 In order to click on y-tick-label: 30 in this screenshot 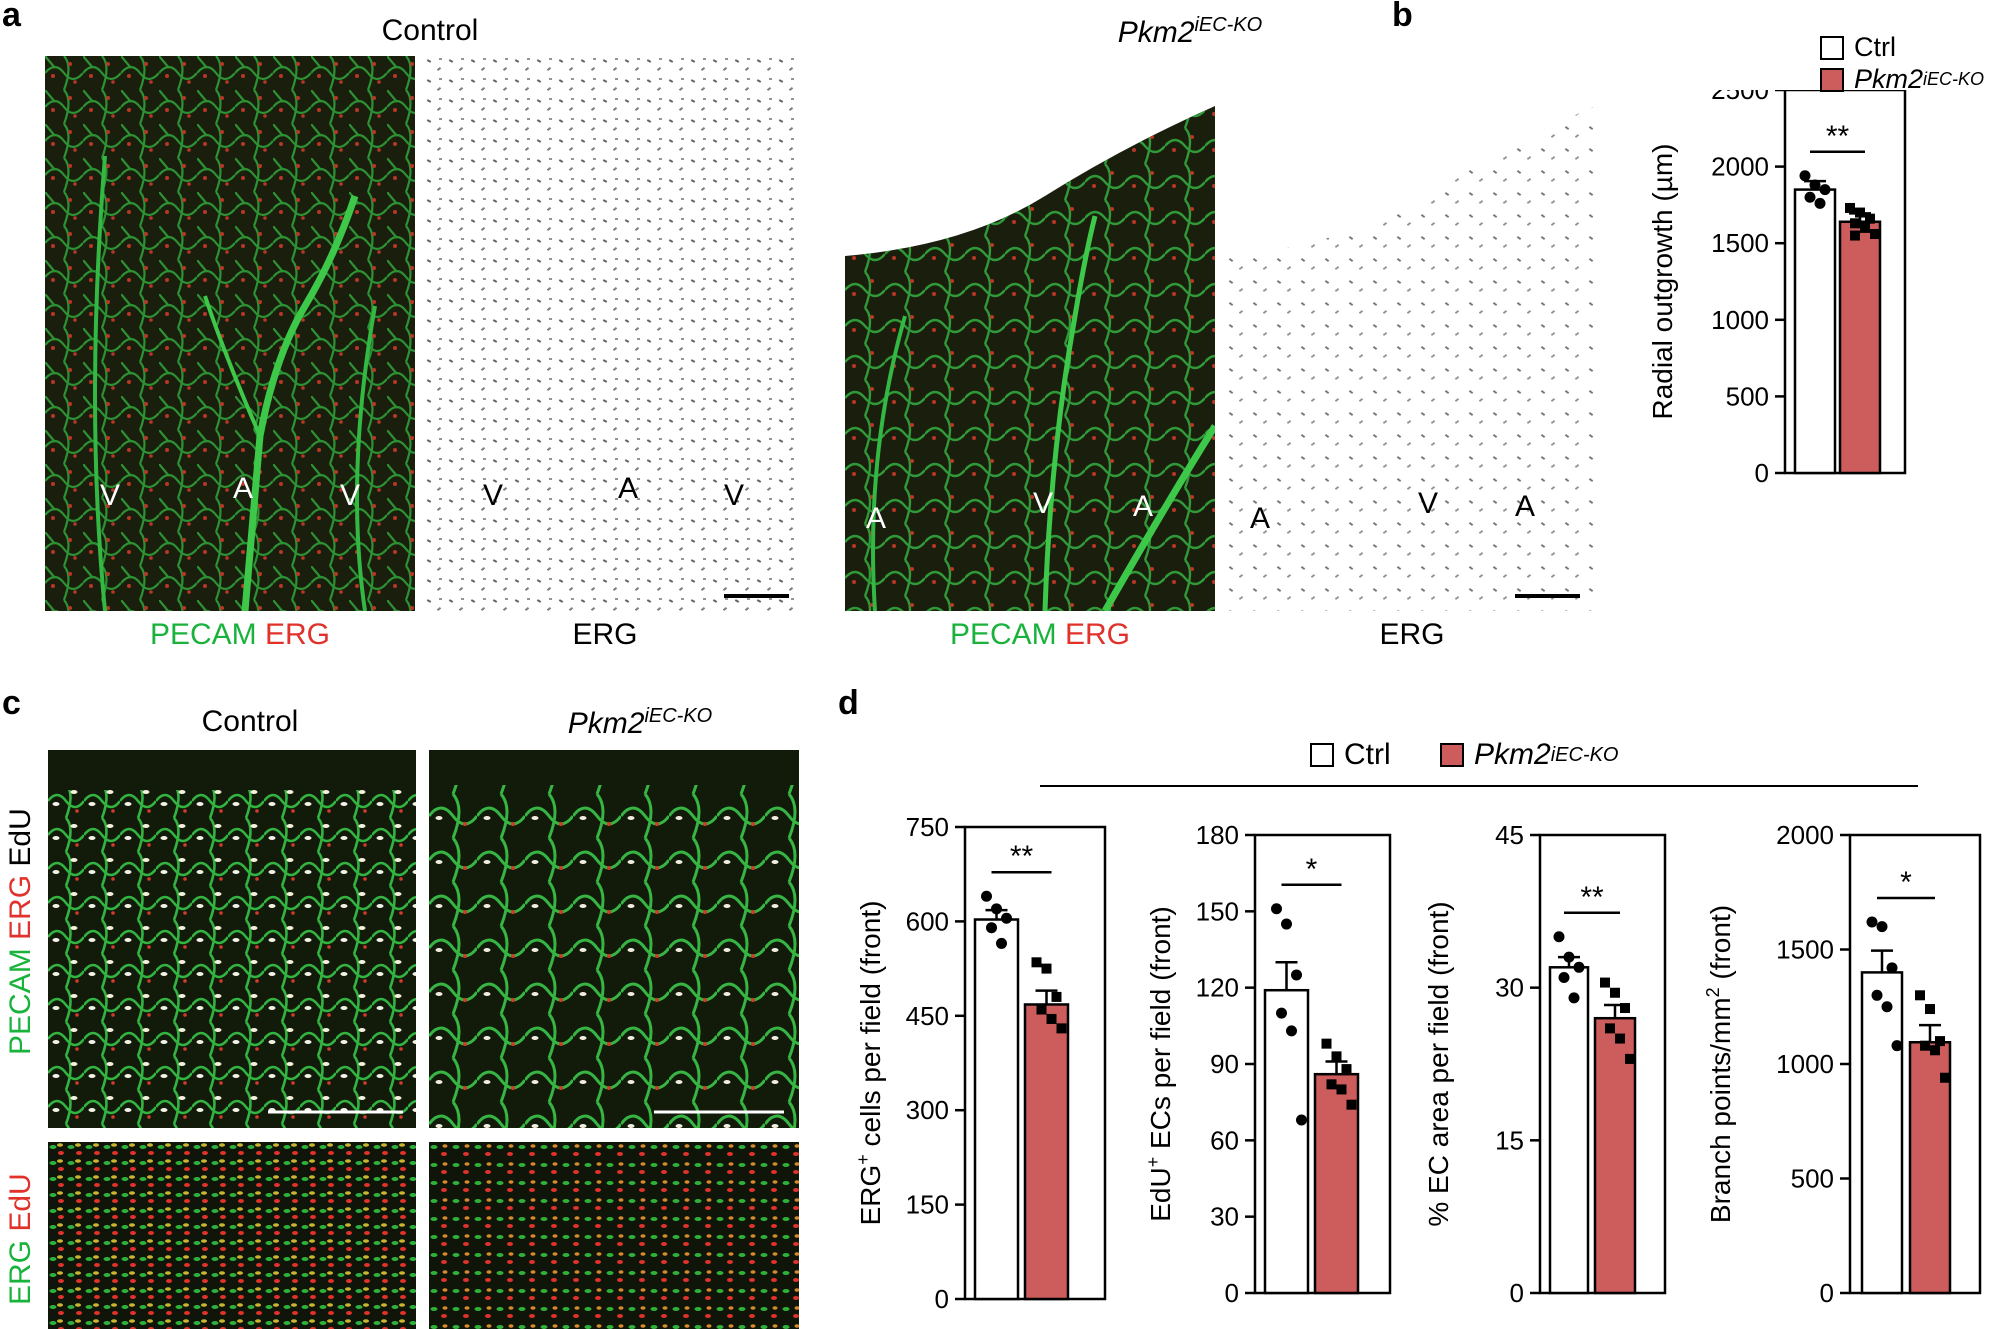, I will do `click(1224, 1217)`.